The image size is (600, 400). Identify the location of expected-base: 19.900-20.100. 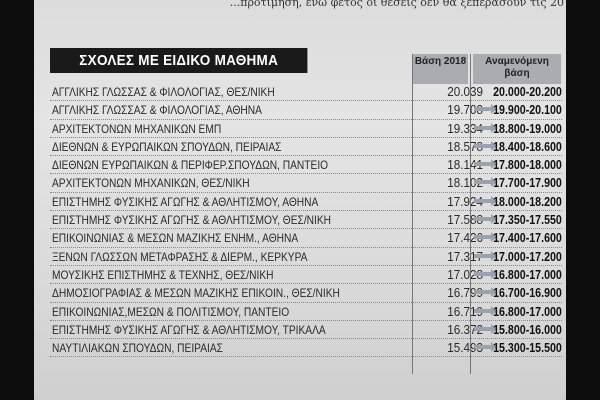
(527, 110).